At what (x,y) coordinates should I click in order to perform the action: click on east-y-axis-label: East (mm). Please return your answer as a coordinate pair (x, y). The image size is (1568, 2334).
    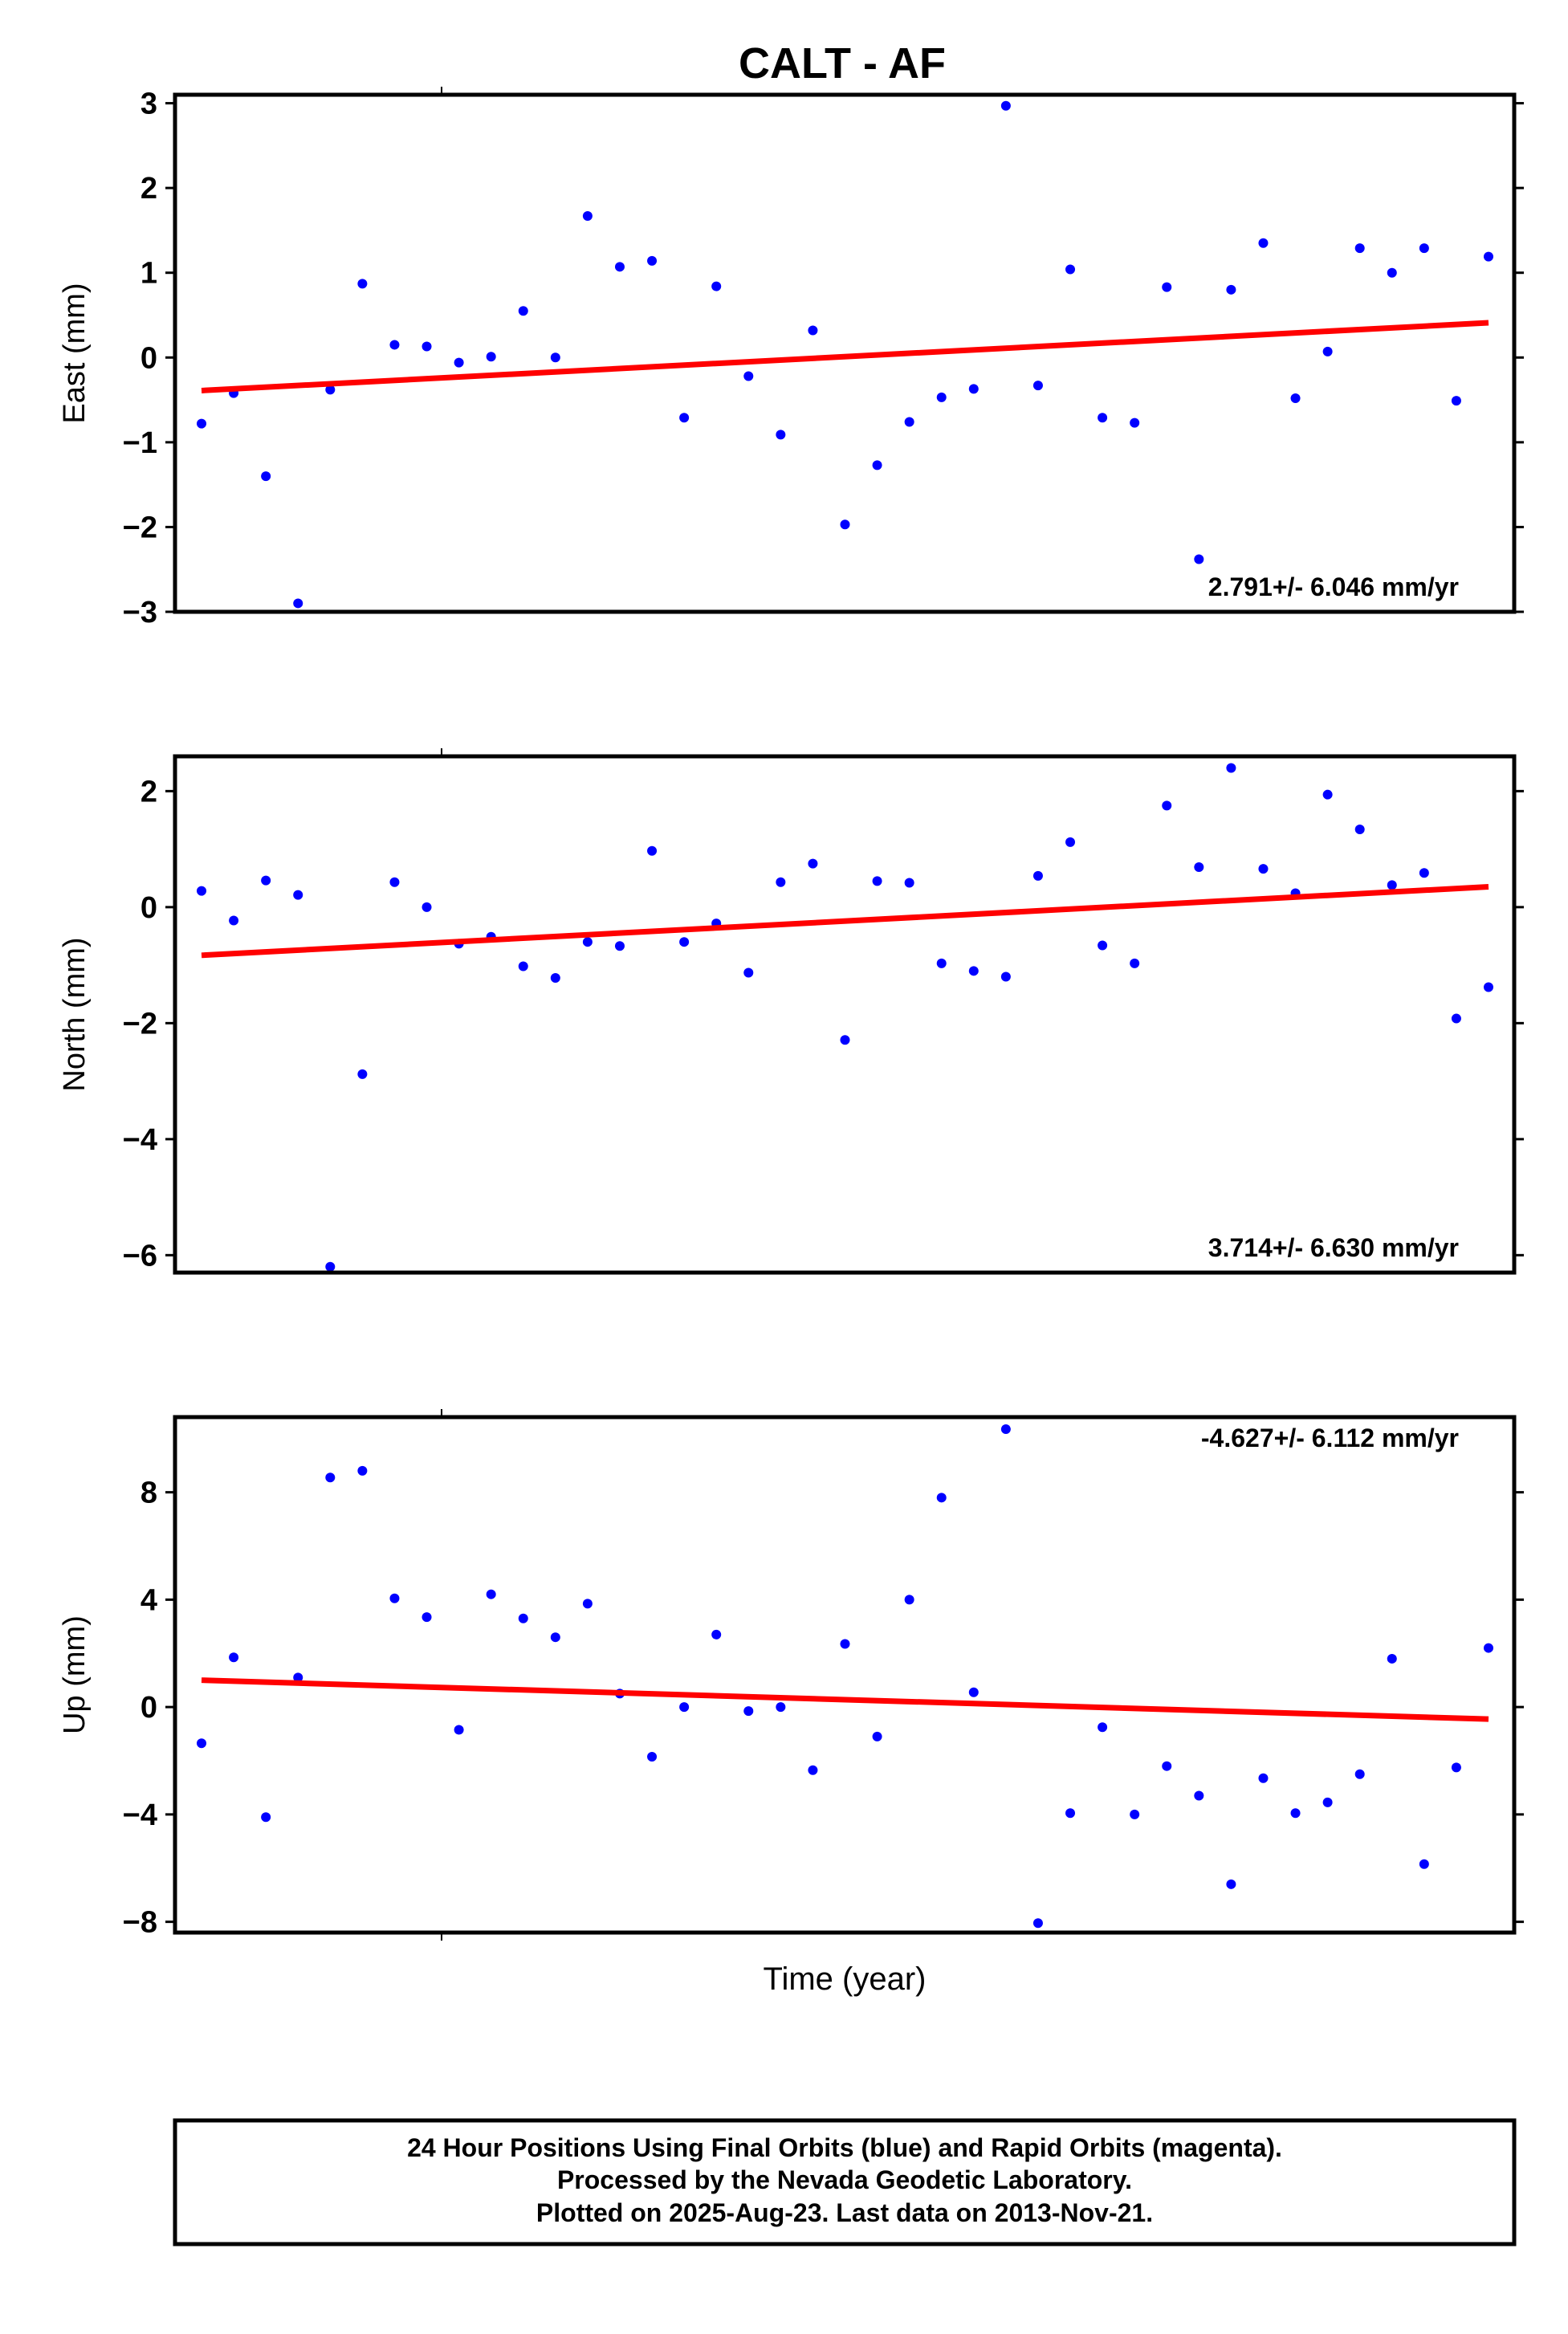
    Looking at the image, I should click on (75, 353).